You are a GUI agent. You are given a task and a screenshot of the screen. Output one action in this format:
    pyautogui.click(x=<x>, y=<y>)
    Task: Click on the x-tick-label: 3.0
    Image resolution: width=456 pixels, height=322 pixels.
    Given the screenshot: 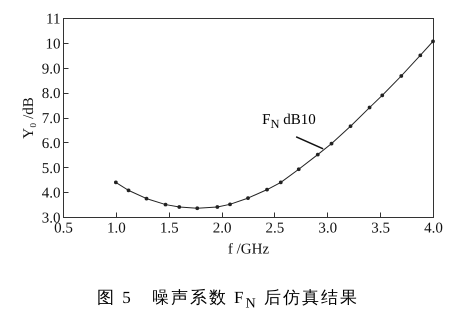 What is the action you would take?
    pyautogui.click(x=328, y=228)
    